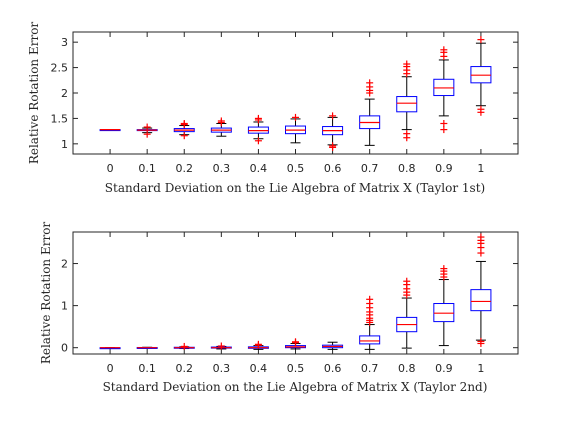 The width and height of the screenshot is (570, 422). I want to click on y-tick-label: 3, so click(64, 42).